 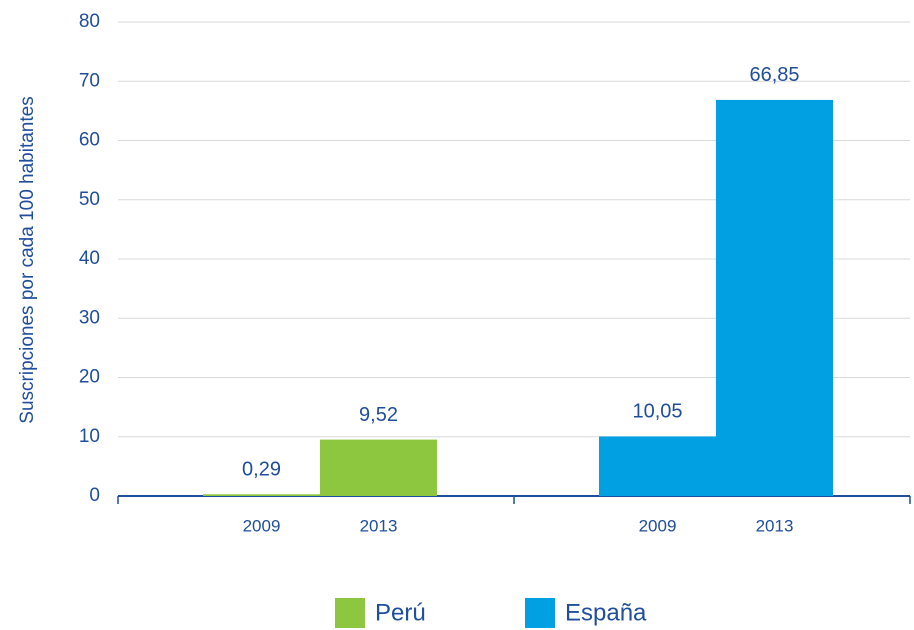 What do you see at coordinates (89, 199) in the screenshot?
I see `y-tick-label: 50` at bounding box center [89, 199].